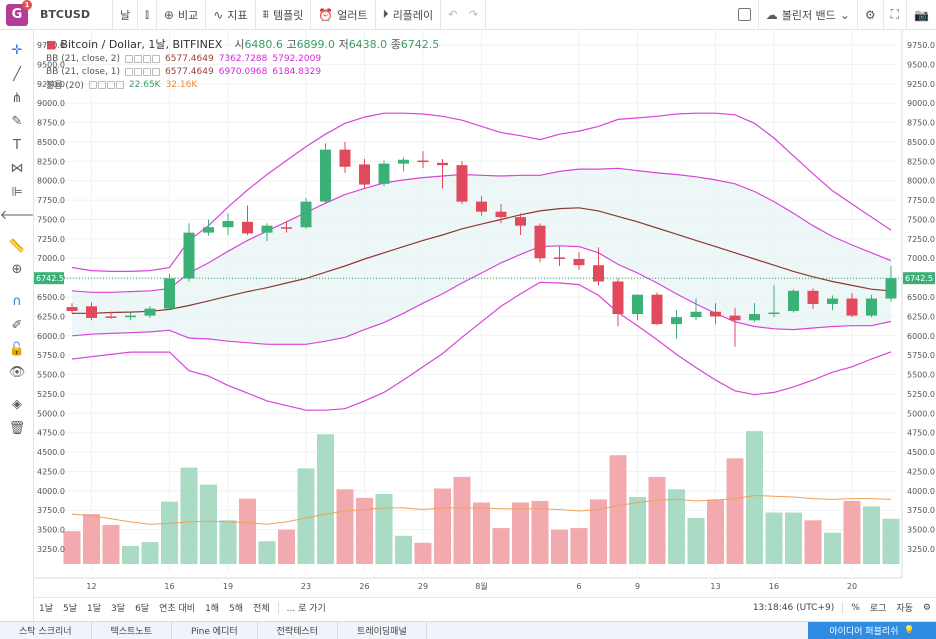 The height and width of the screenshot is (639, 936). Describe the element at coordinates (409, 15) in the screenshot. I see `replay-button: ⏵ 리플레이` at that location.